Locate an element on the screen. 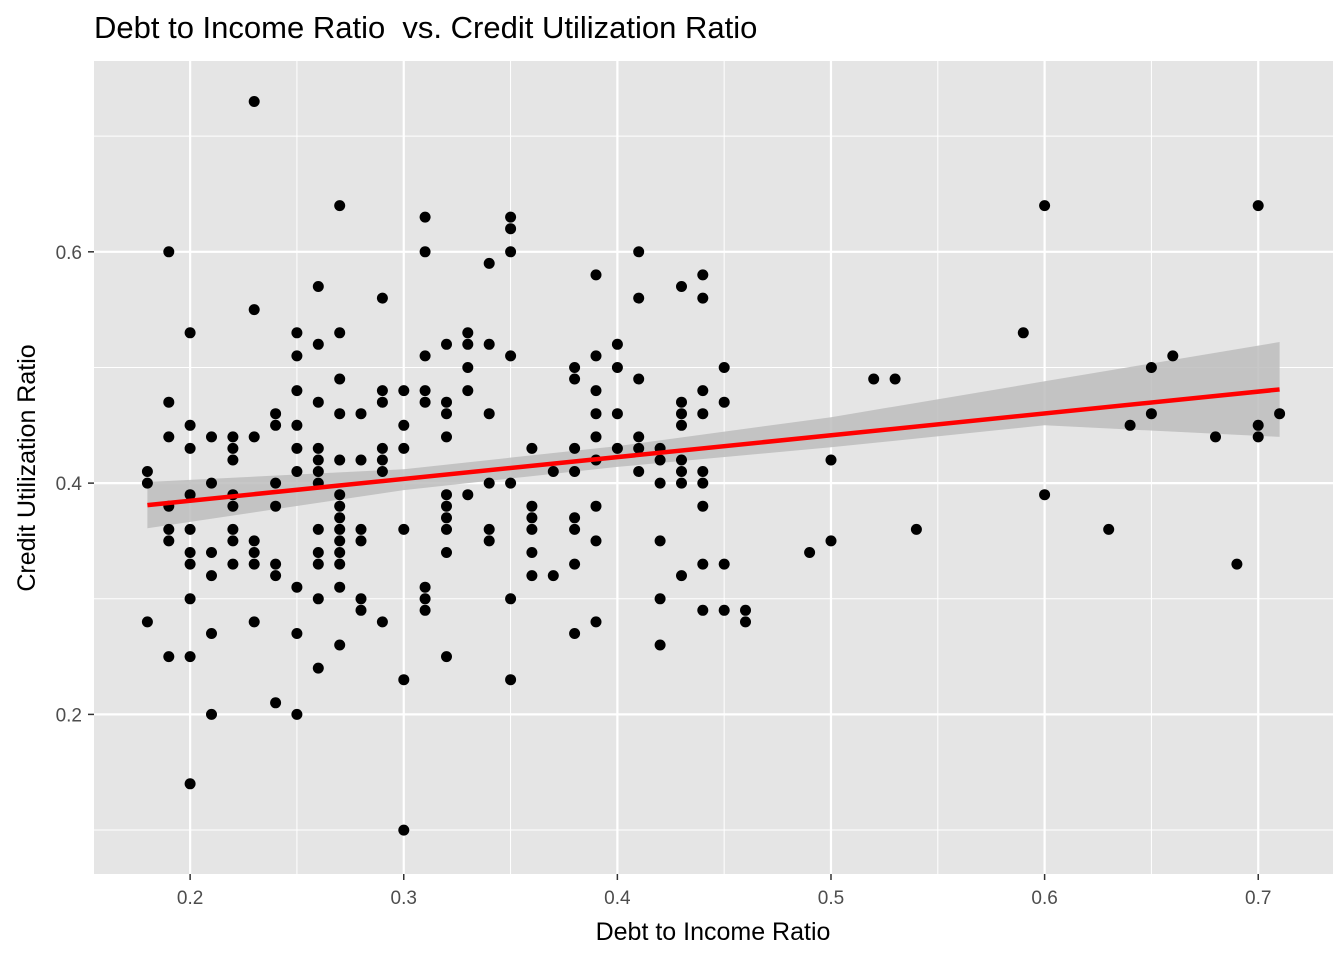 This screenshot has height=960, width=1344. x-axis-title: Debt to Income Ratio is located at coordinates (713, 932).